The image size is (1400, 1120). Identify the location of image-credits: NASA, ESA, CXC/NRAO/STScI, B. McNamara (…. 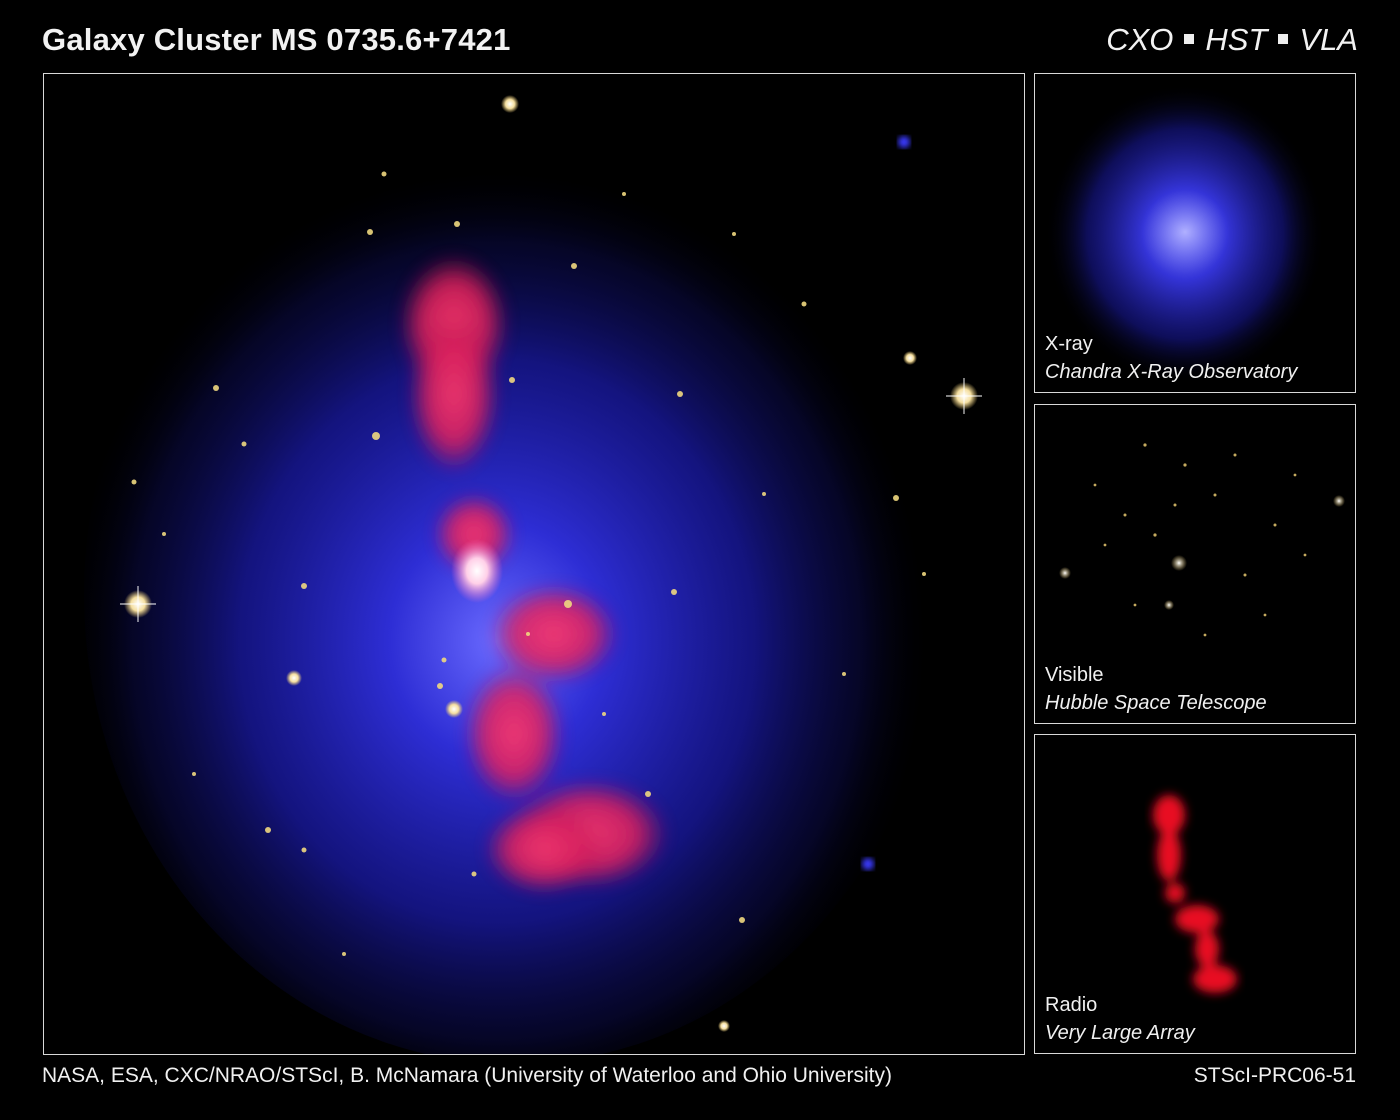
(467, 1075).